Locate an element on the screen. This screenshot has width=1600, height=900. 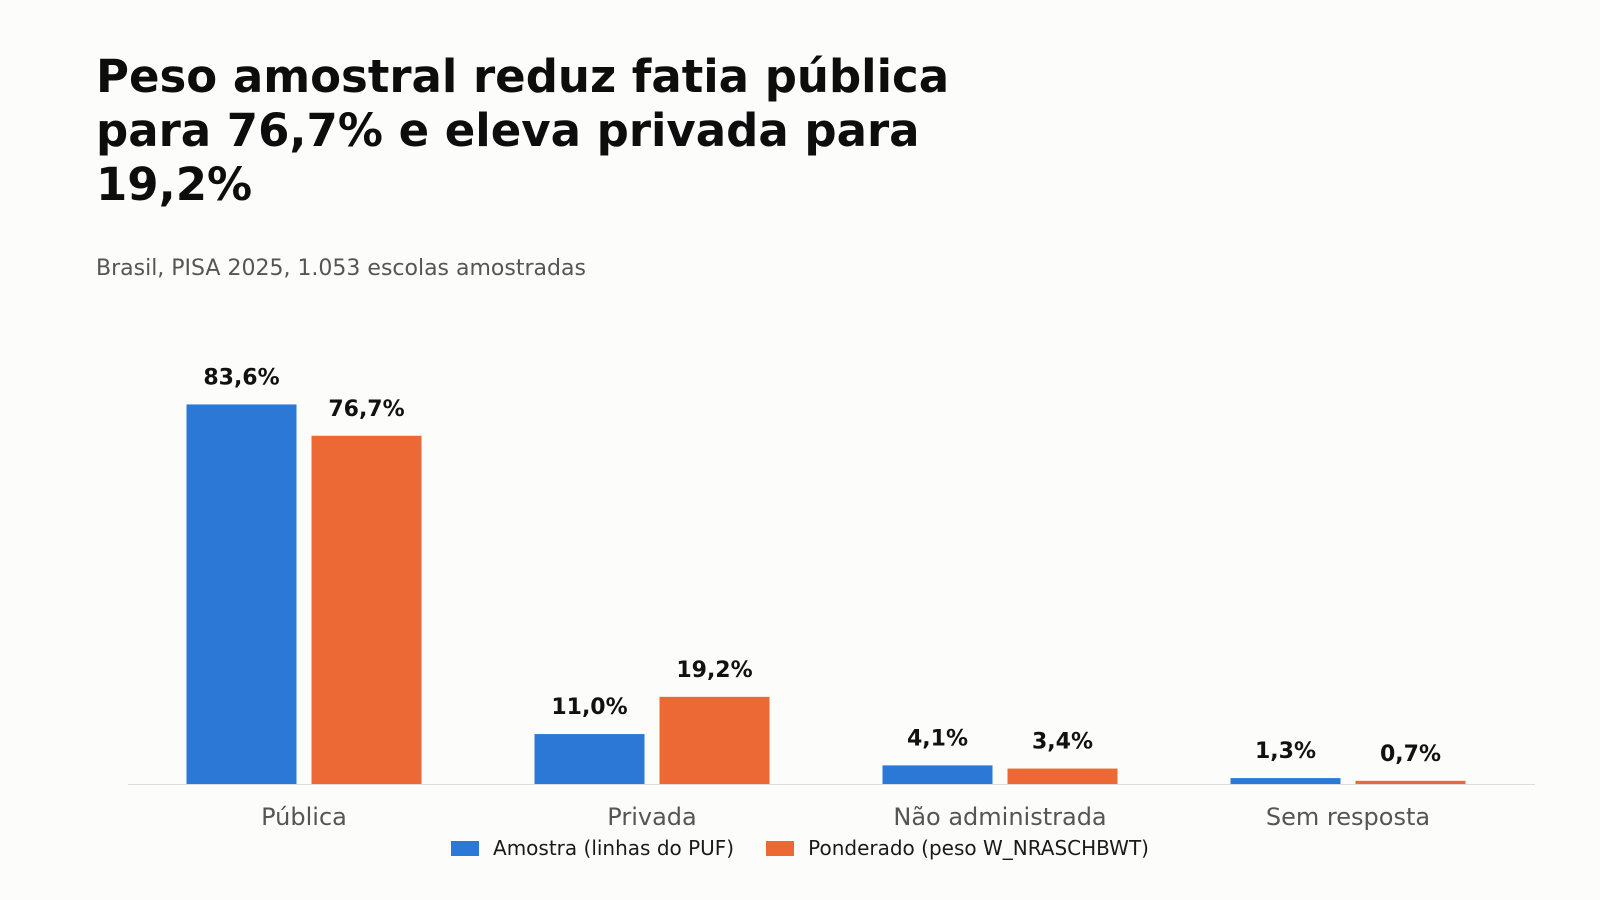
data-label: 0,7% is located at coordinates (1410, 754).